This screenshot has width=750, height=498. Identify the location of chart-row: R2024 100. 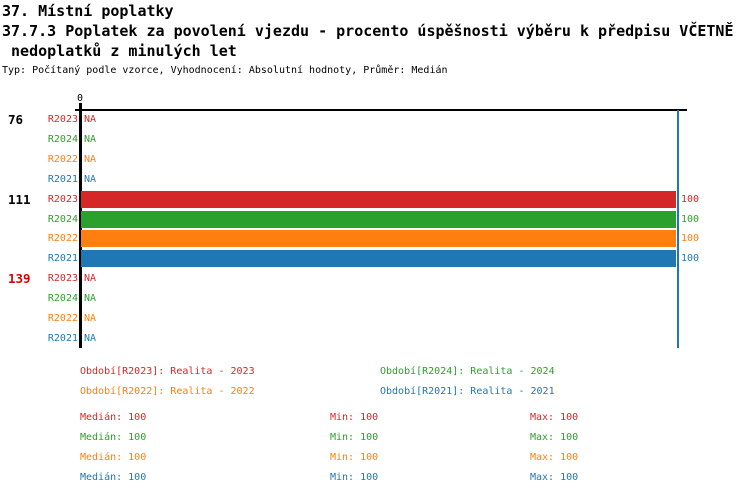
(375, 219).